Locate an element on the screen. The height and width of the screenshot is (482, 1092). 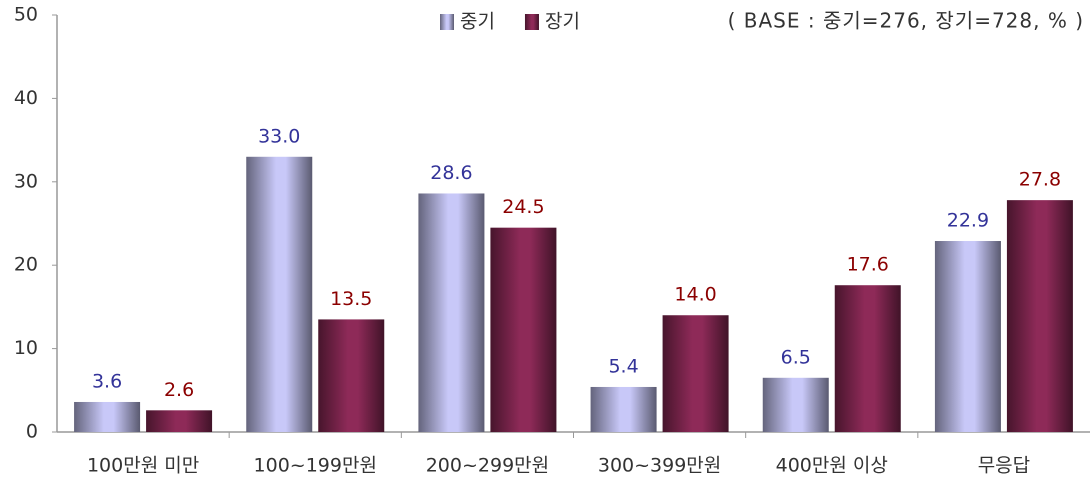
value-label: 14.0 is located at coordinates (695, 295).